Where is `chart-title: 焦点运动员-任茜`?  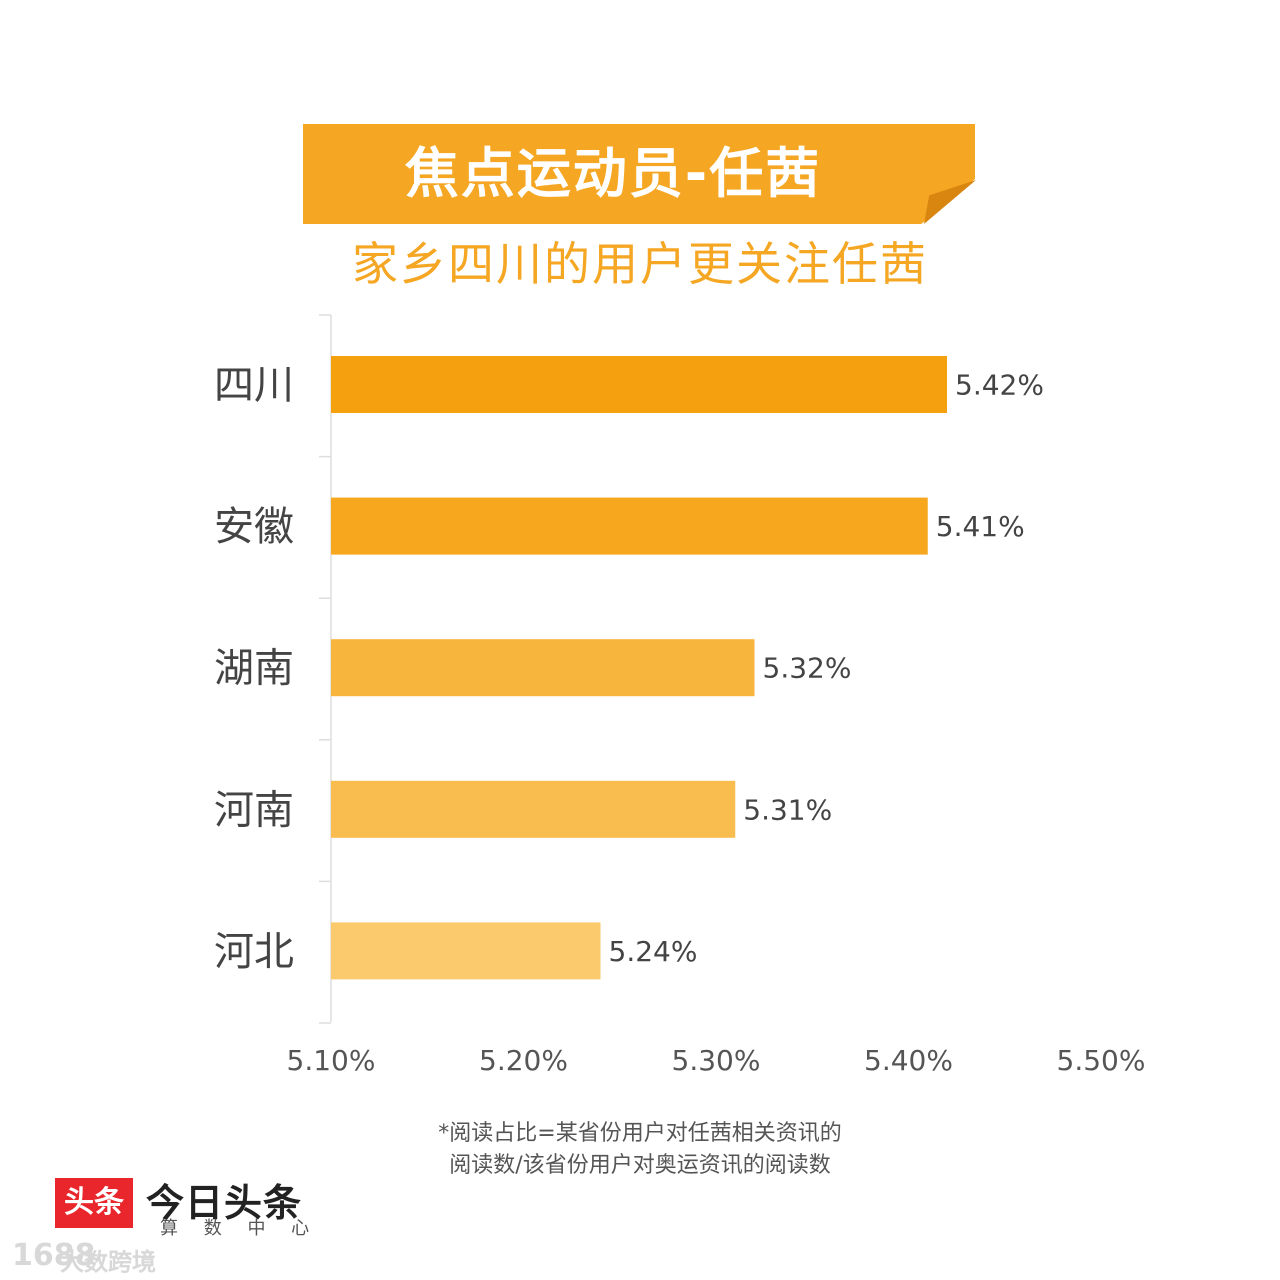 chart-title: 焦点运动员-任茜 is located at coordinates (613, 173).